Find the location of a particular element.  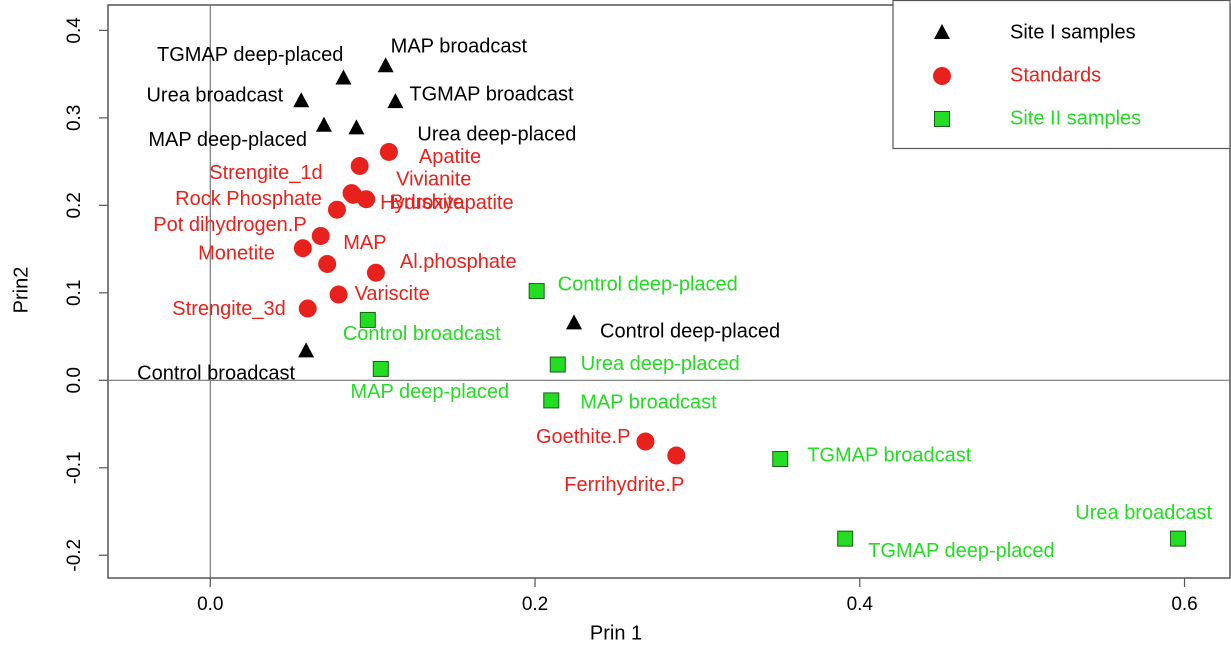

point-label: Hydroxyapatite is located at coordinates (446, 203).